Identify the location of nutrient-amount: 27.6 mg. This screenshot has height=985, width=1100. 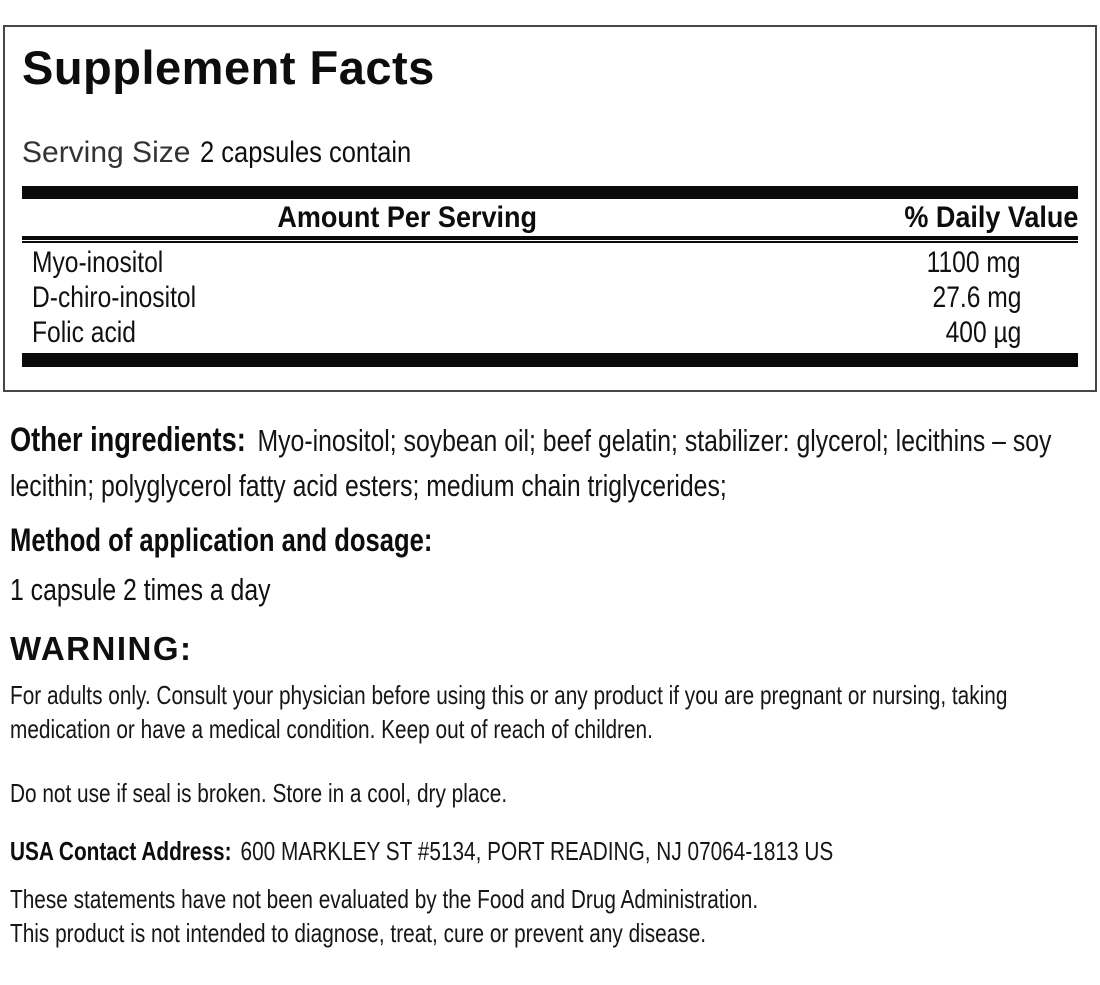
(976, 297).